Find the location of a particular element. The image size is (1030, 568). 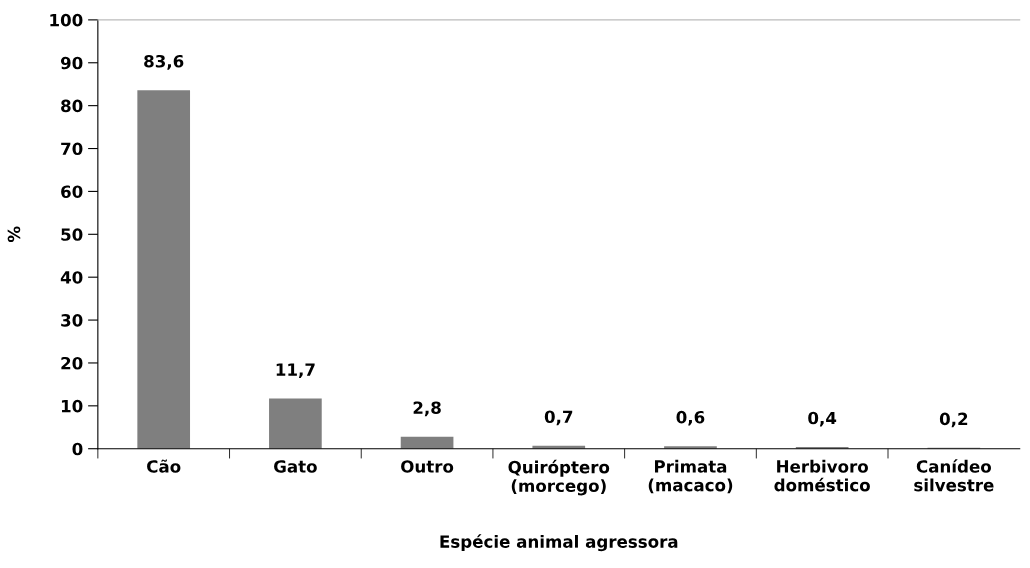

y-tick-label: 10 is located at coordinates (72, 406).